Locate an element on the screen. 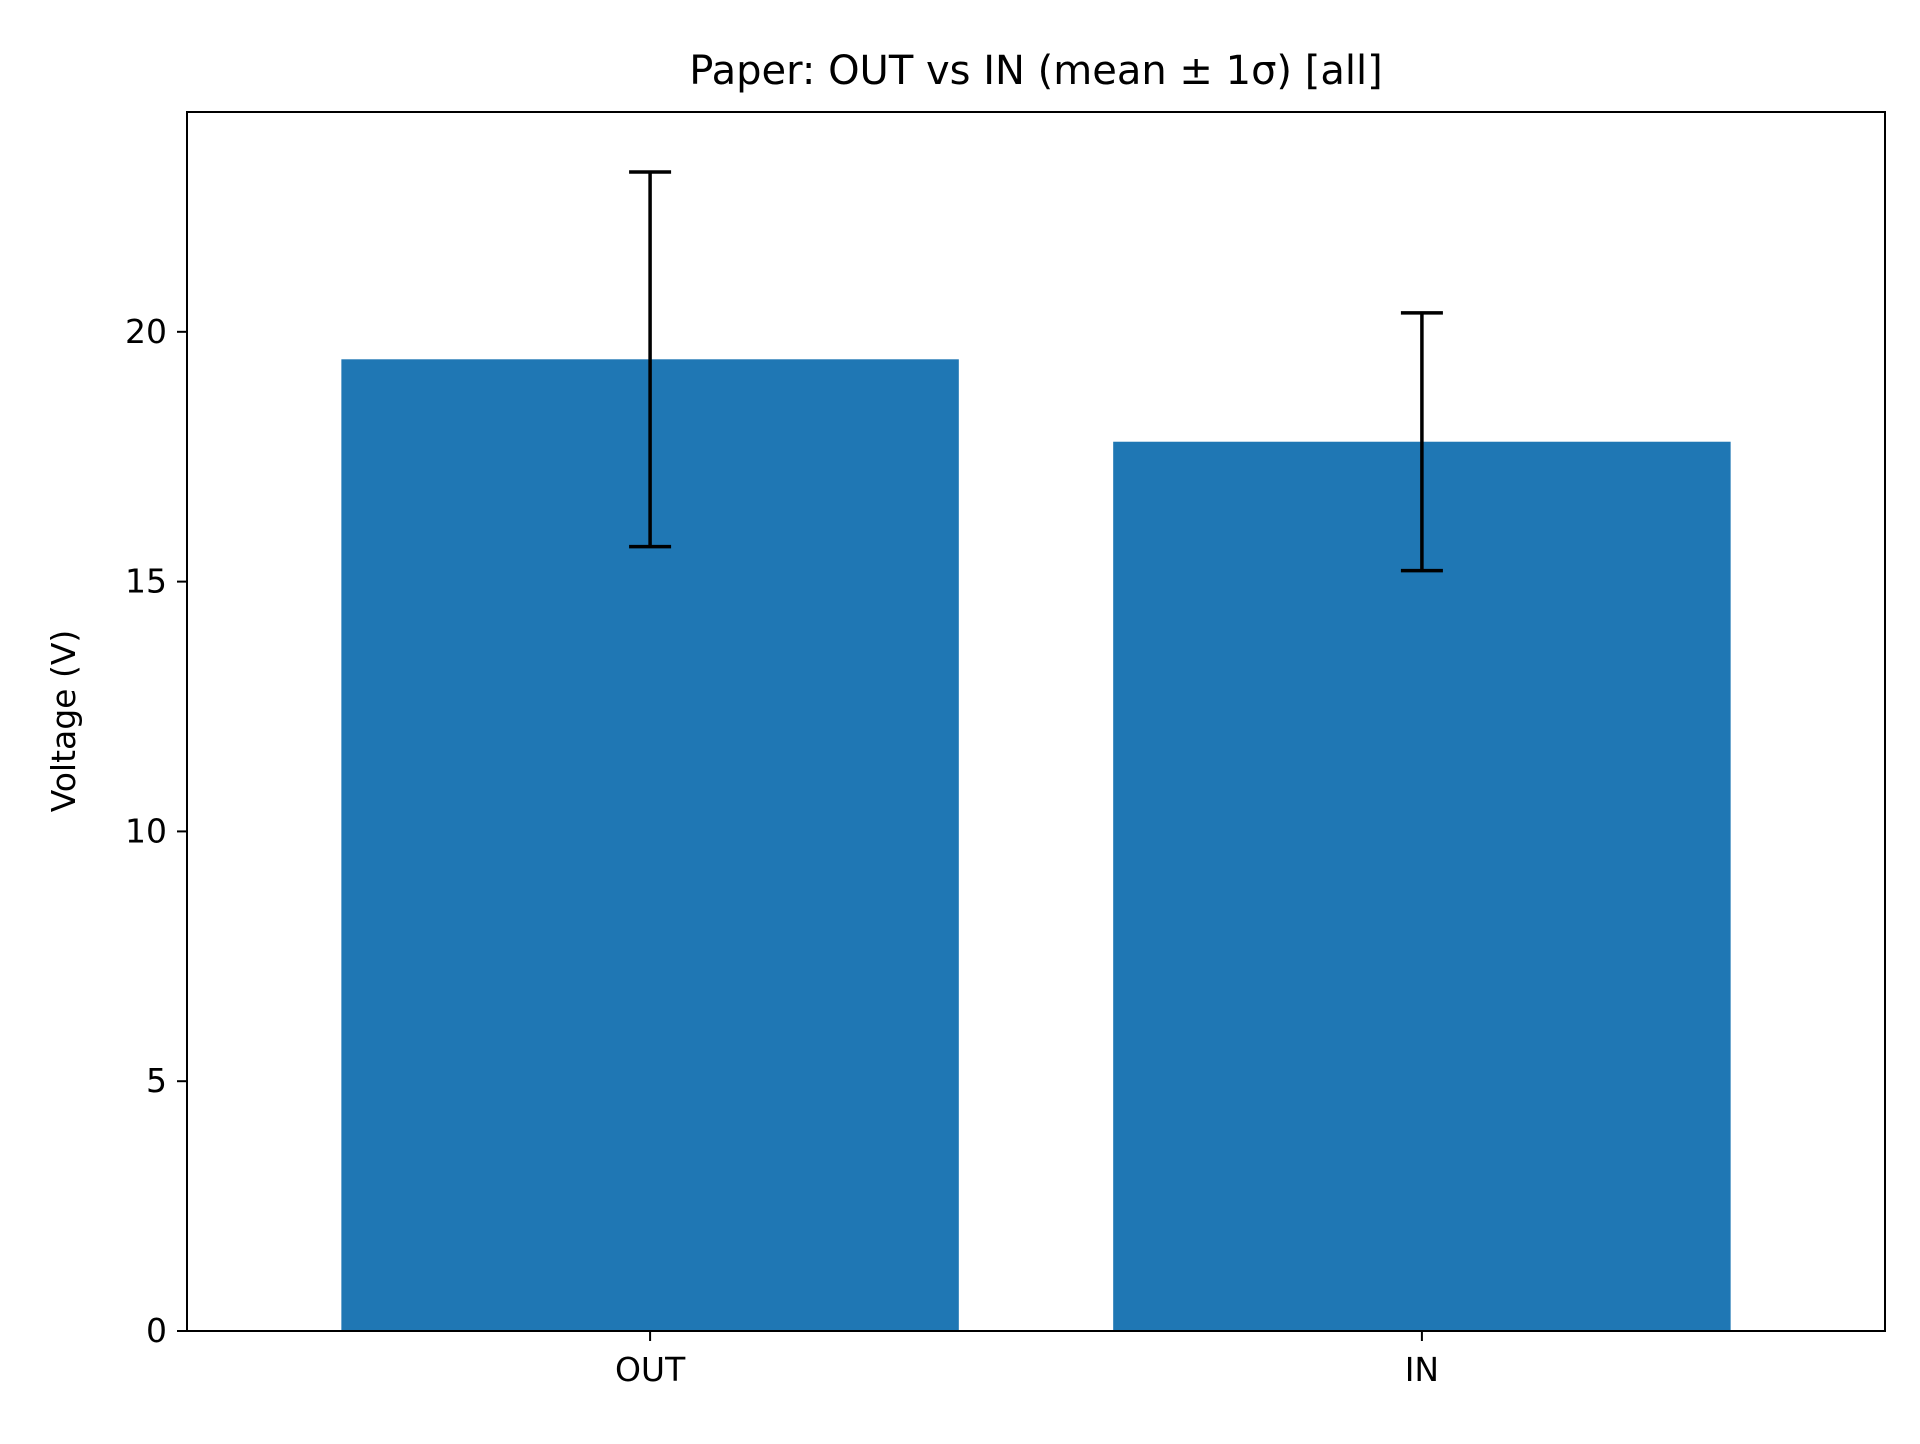 The width and height of the screenshot is (1920, 1444). chart-title: Paper: OUT vs IN (mean ± 1σ) [all] is located at coordinates (1035, 71).